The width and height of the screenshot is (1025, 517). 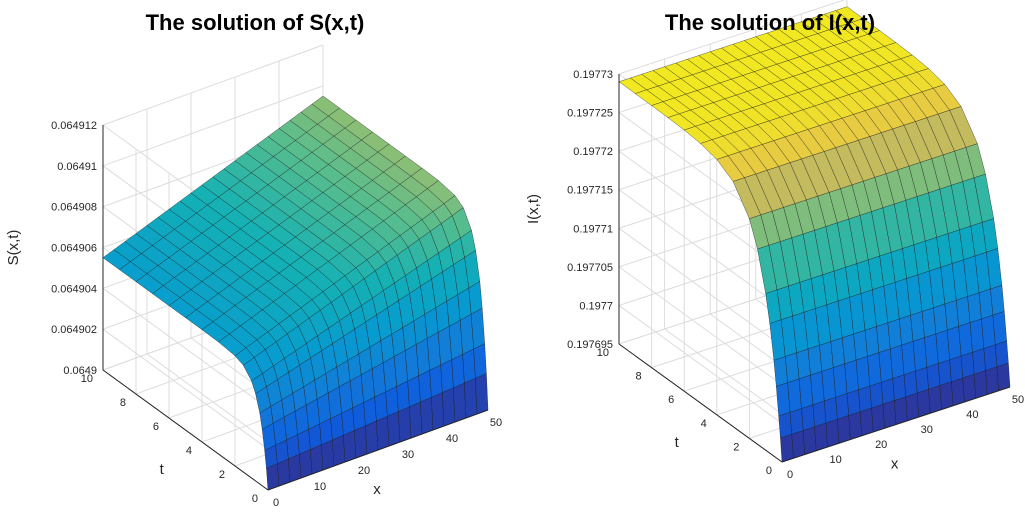 I want to click on x-tick-label: 10, so click(x=835, y=460).